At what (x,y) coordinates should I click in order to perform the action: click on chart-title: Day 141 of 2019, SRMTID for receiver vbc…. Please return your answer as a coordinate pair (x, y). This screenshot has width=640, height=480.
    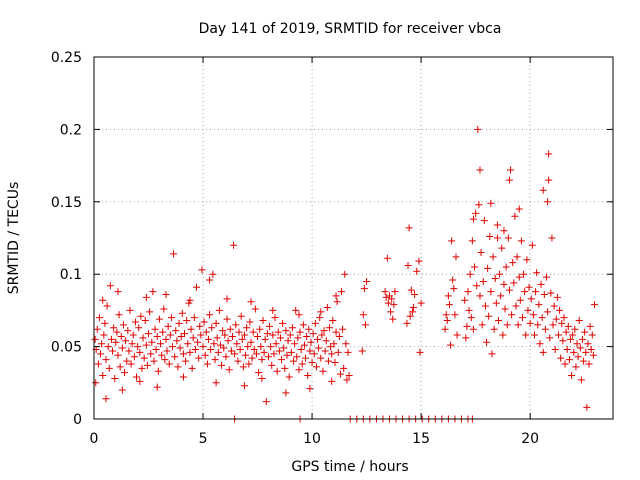
    Looking at the image, I should click on (350, 29).